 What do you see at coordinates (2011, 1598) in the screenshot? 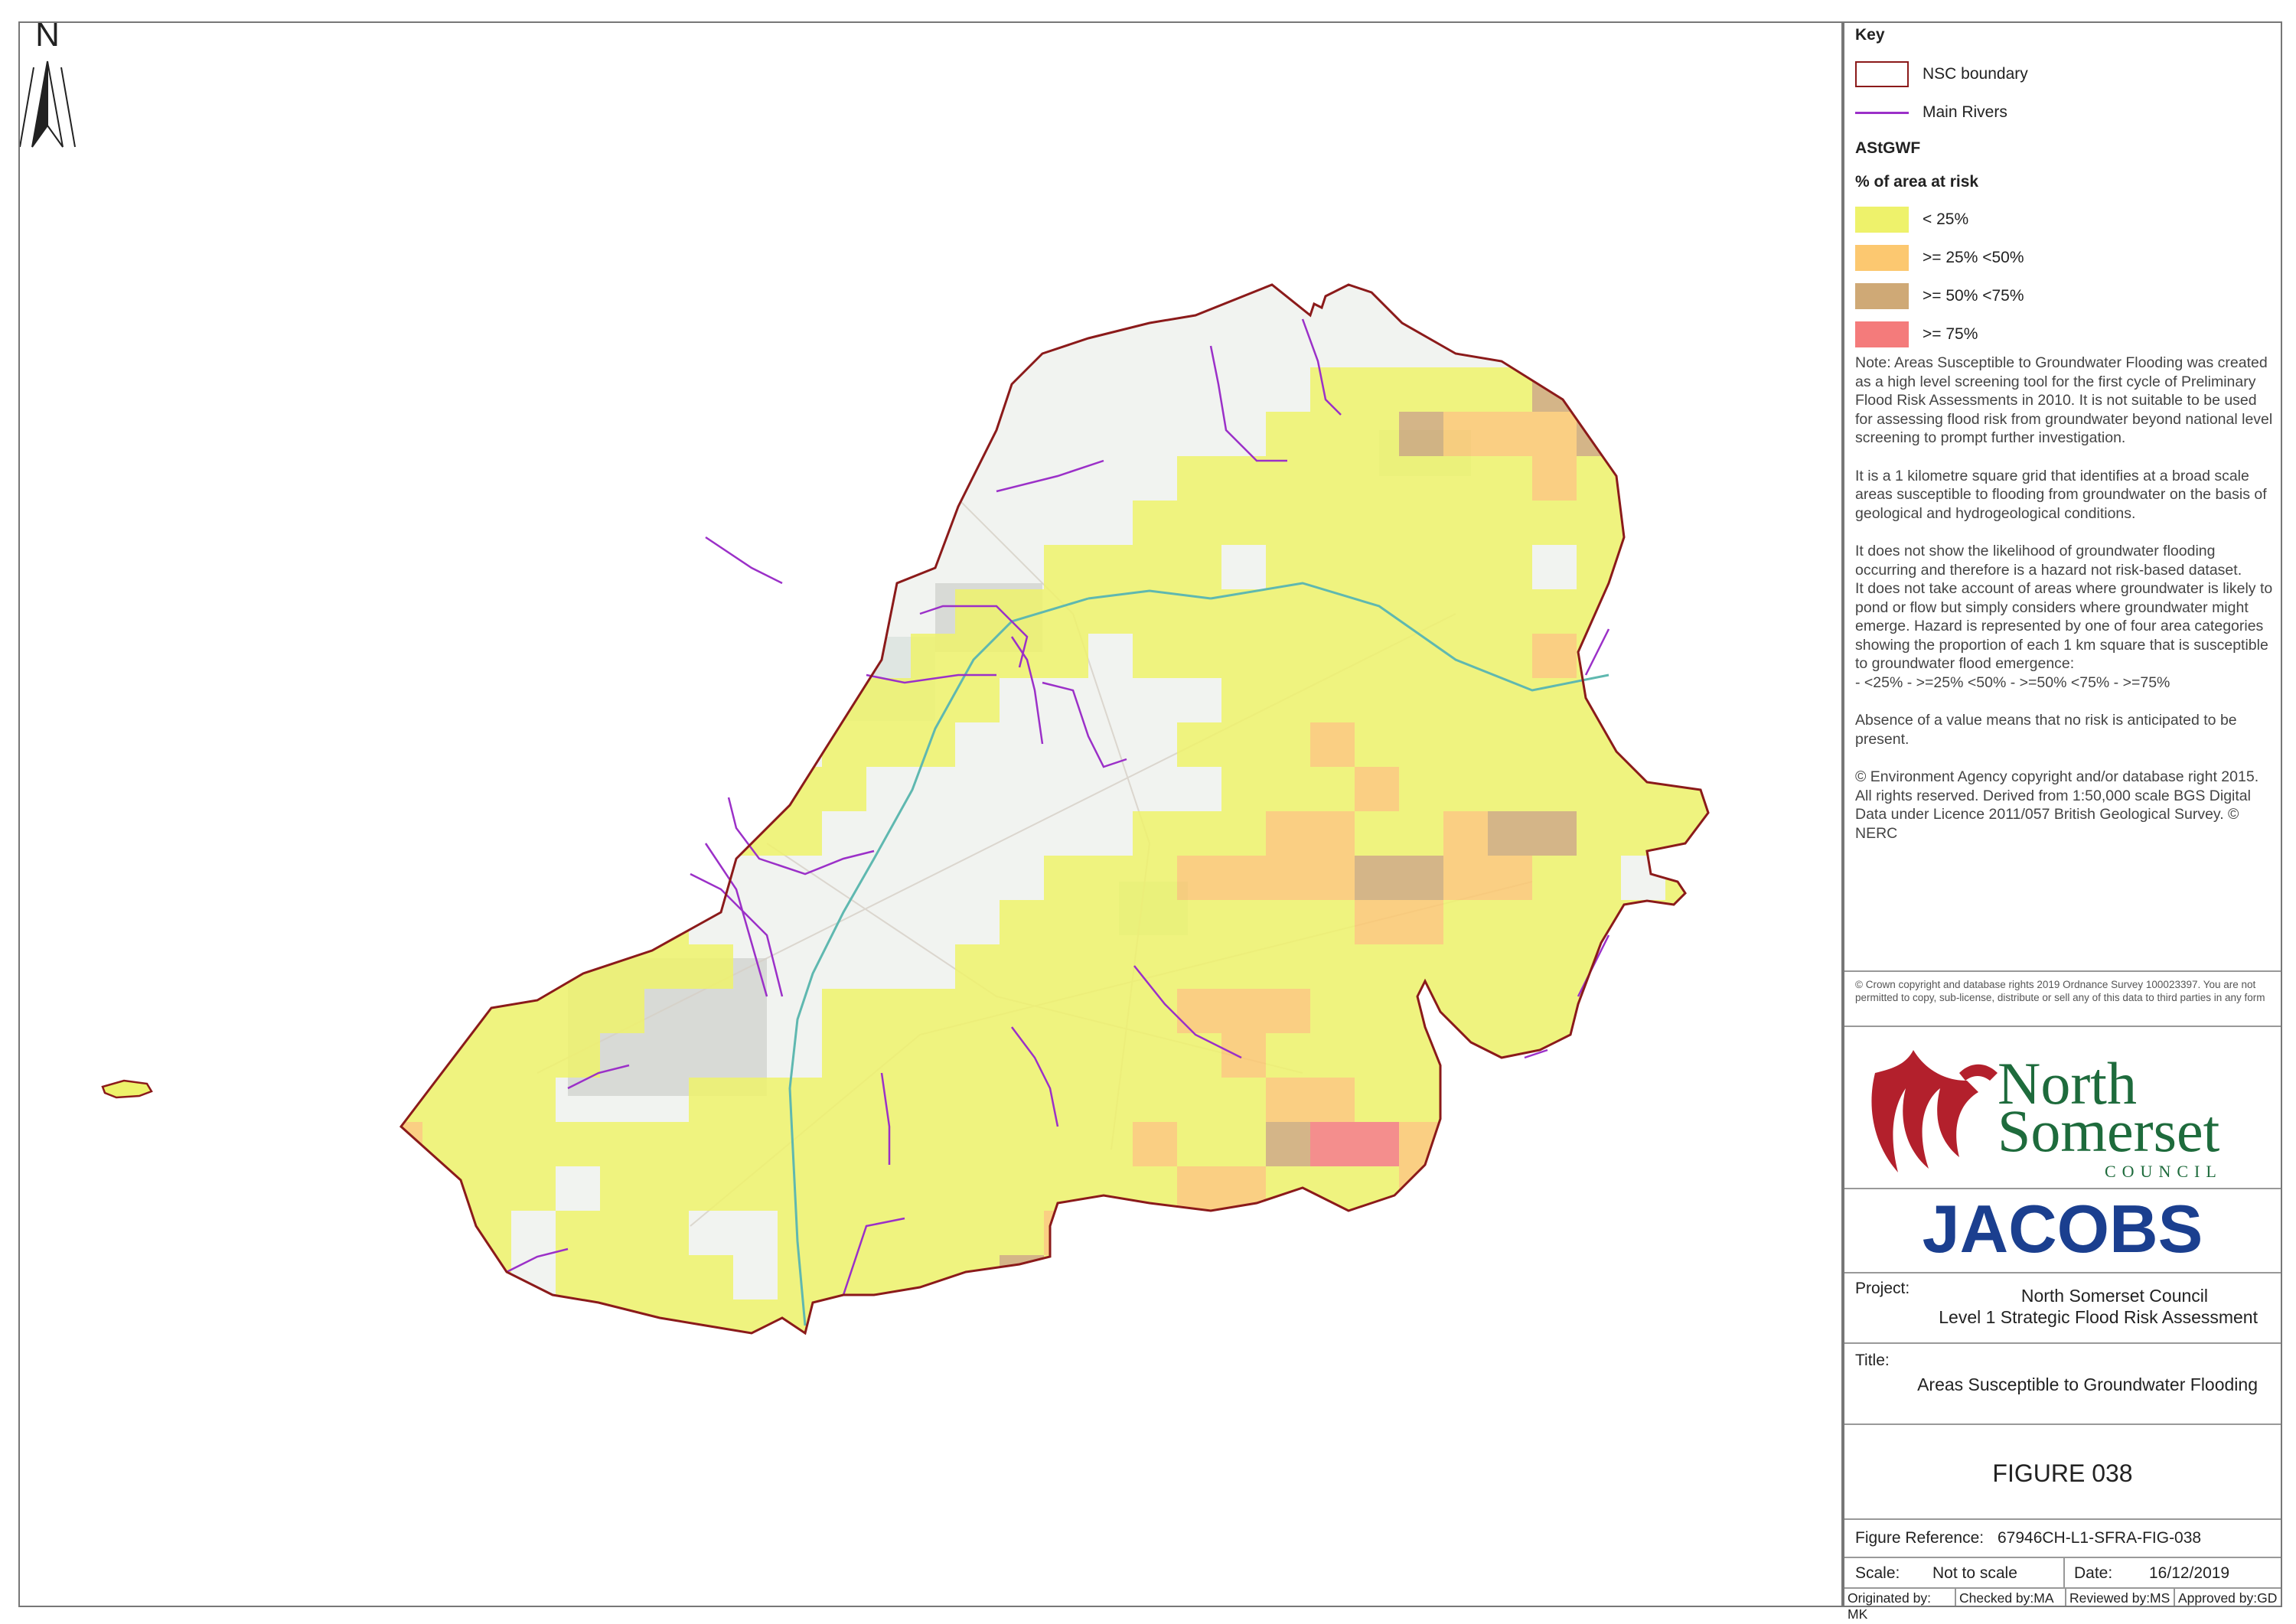
I see `checked-by: Checked by:MA` at bounding box center [2011, 1598].